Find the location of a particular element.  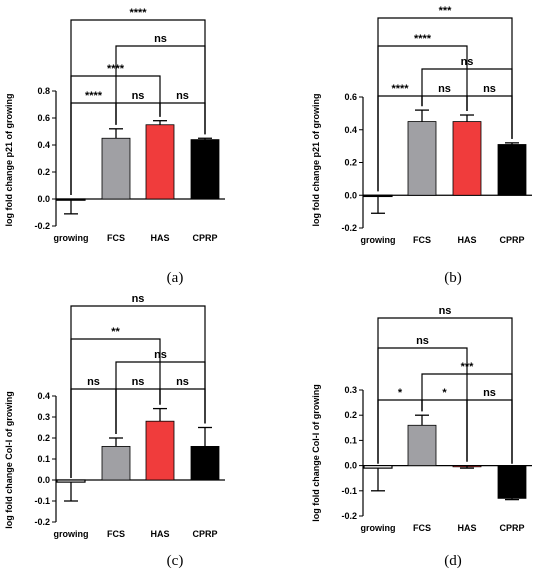

significance-label: ** is located at coordinates (115, 332).